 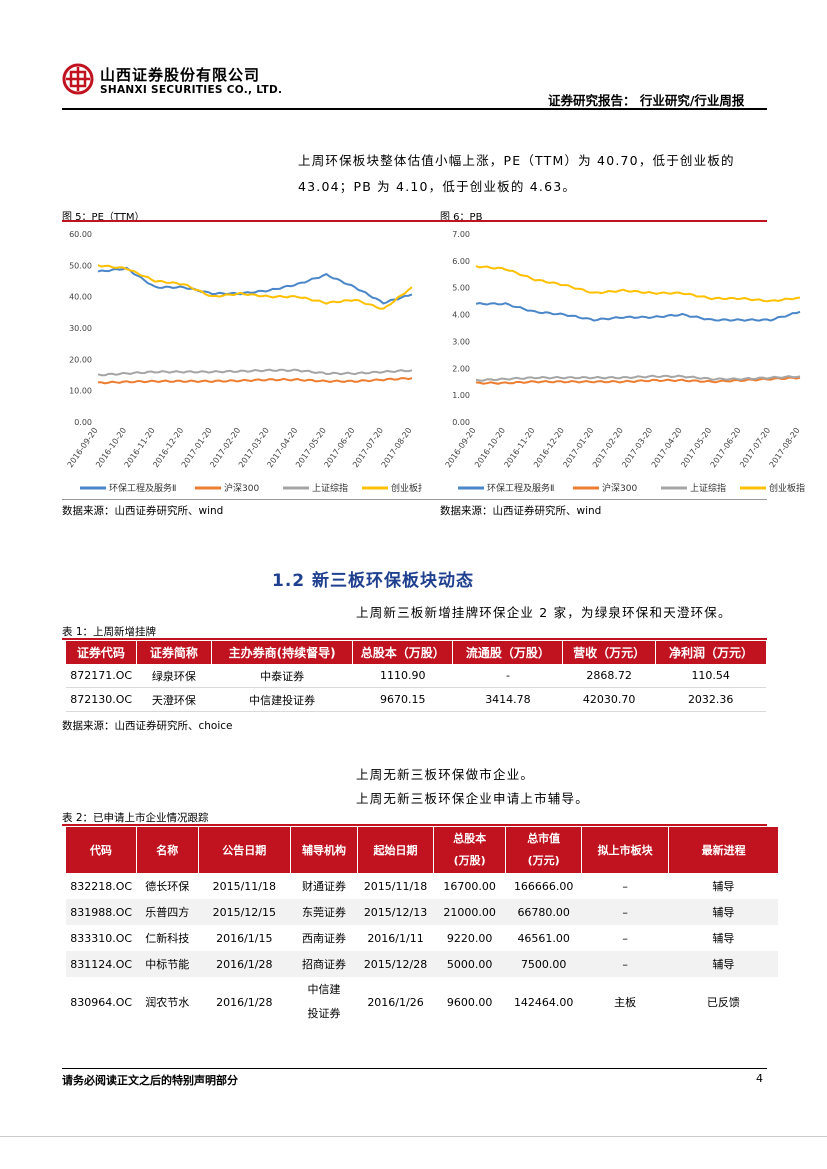 I want to click on col-header: 名称, so click(x=167, y=850).